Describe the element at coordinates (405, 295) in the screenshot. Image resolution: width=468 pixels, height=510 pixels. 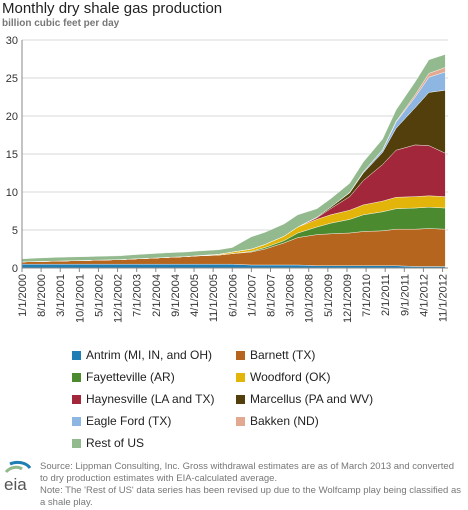
I see `x-tick-label: 9/1/2011` at that location.